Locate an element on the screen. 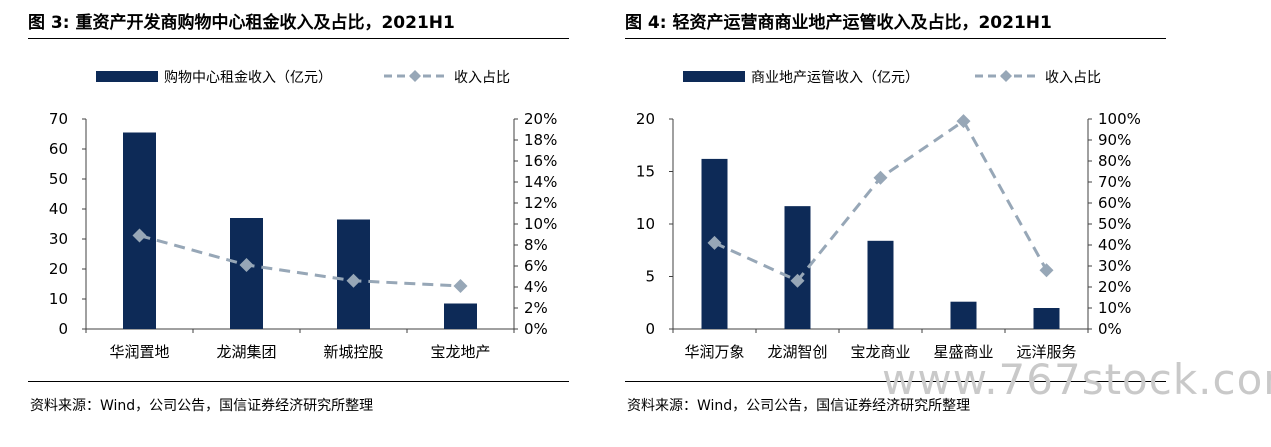 This screenshot has width=1271, height=447. category-label: 宝龙商业 is located at coordinates (880, 352).